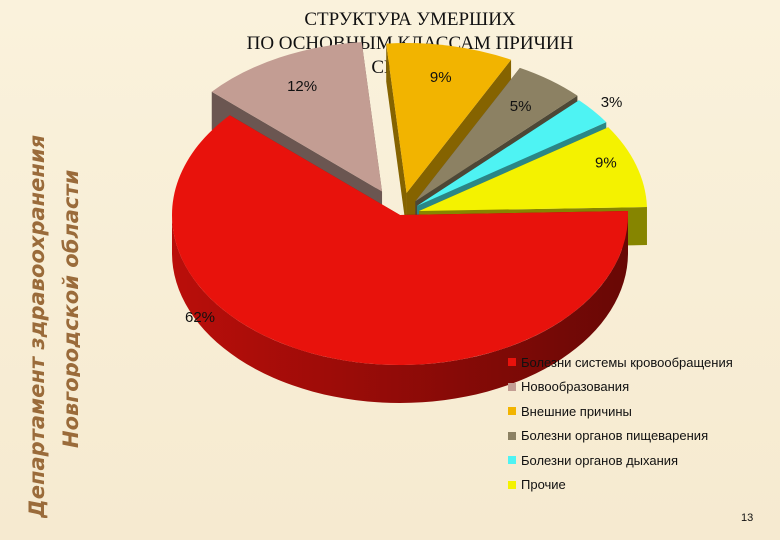  I want to click on legend-item: Болезни органов дыхания, so click(640, 460).